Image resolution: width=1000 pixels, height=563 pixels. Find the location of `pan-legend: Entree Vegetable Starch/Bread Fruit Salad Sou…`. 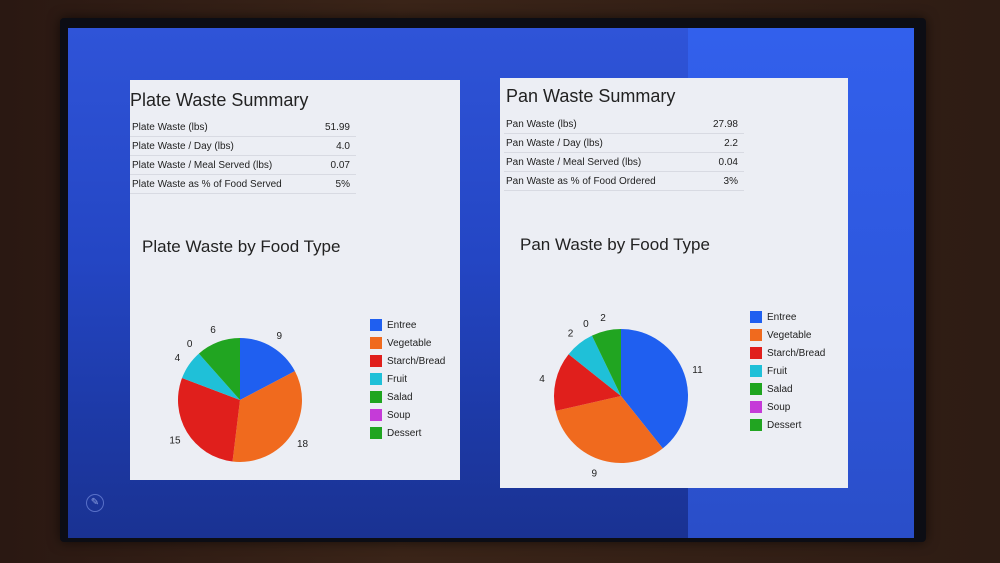

pan-legend: Entree Vegetable Starch/Bread Fruit Salad Sou… is located at coordinates (787, 371).